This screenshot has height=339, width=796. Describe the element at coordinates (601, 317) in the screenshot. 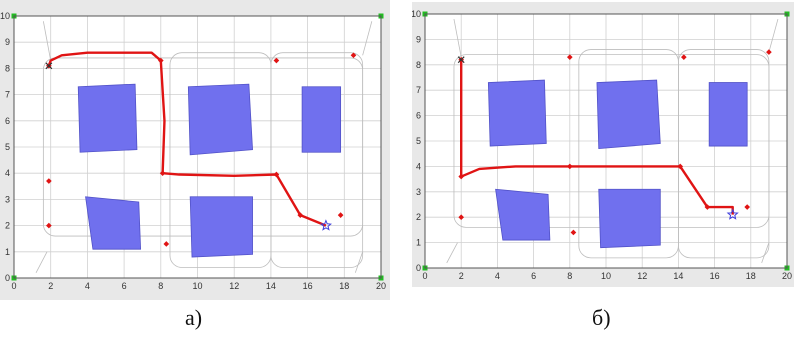

I see `caption-b: б)` at that location.